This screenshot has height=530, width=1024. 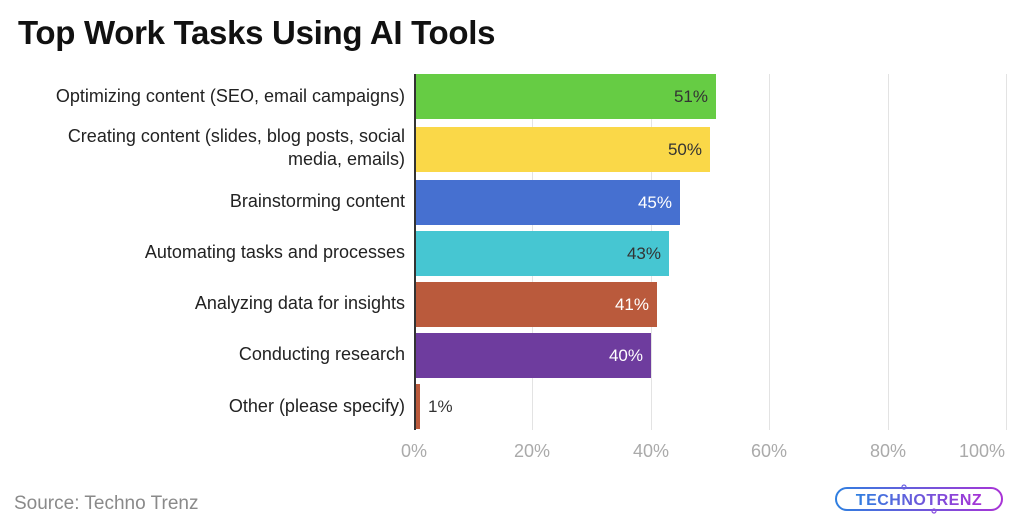 What do you see at coordinates (888, 451) in the screenshot?
I see `x-tick-label: 80%` at bounding box center [888, 451].